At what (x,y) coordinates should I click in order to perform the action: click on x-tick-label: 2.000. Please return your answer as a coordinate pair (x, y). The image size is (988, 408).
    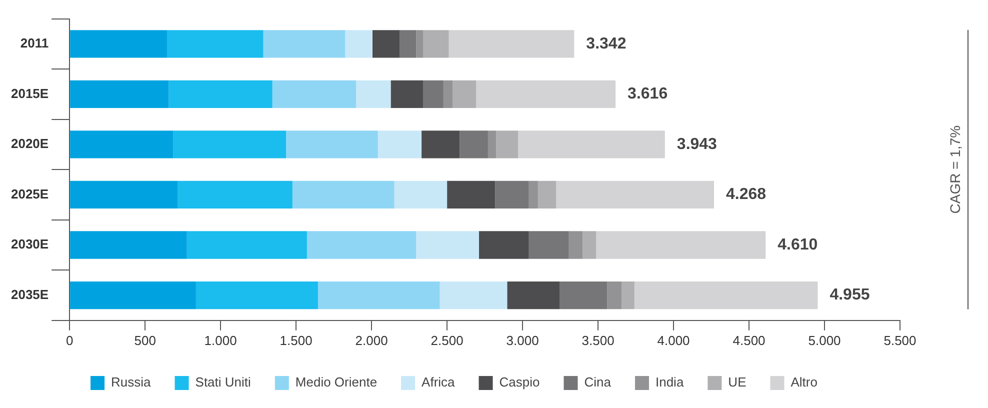
    Looking at the image, I should click on (371, 340).